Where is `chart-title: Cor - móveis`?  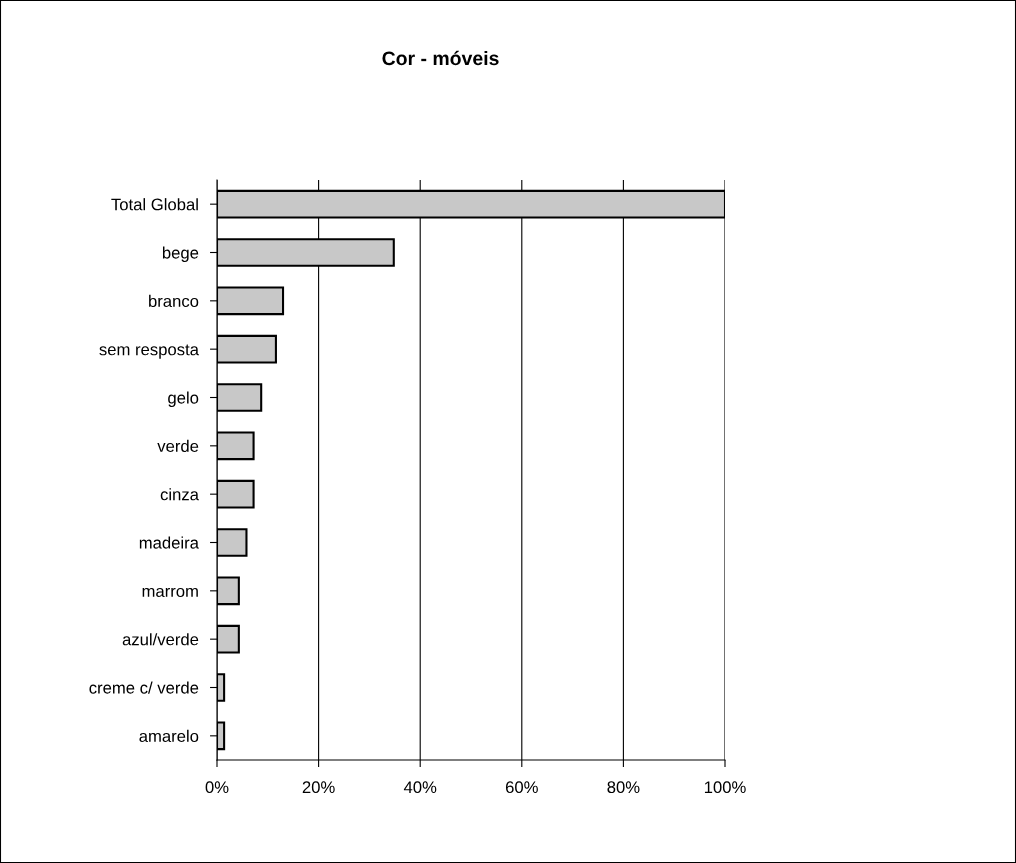
chart-title: Cor - móveis is located at coordinates (440, 58).